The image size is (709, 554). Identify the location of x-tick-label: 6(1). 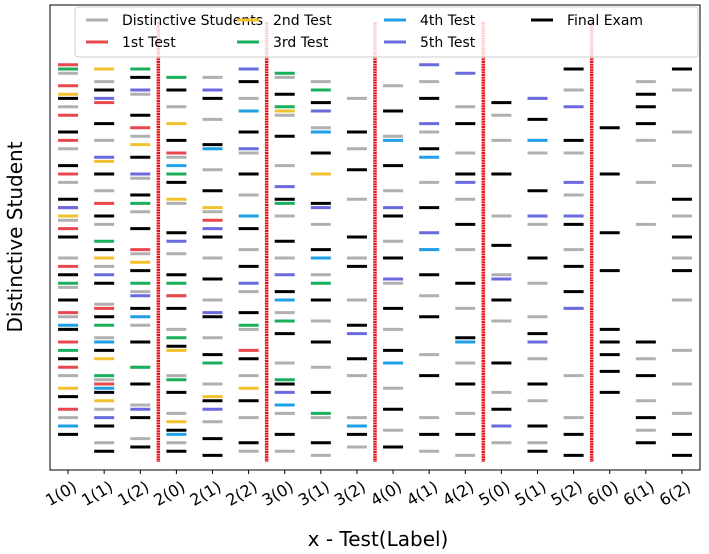
(639, 493).